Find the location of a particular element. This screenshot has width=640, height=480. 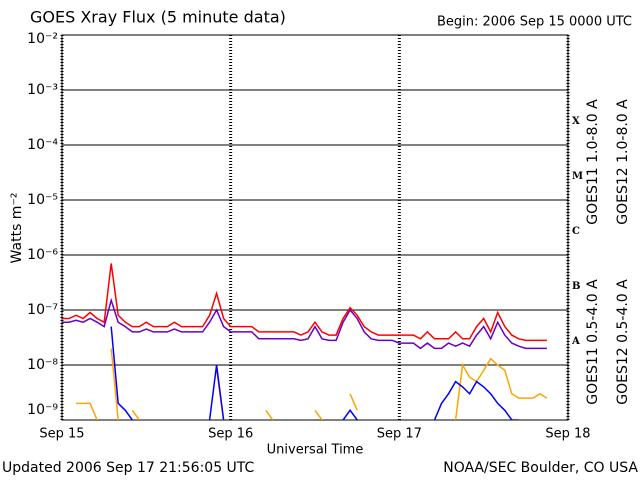

y-tick-label: 10⁻² is located at coordinates (42, 39).